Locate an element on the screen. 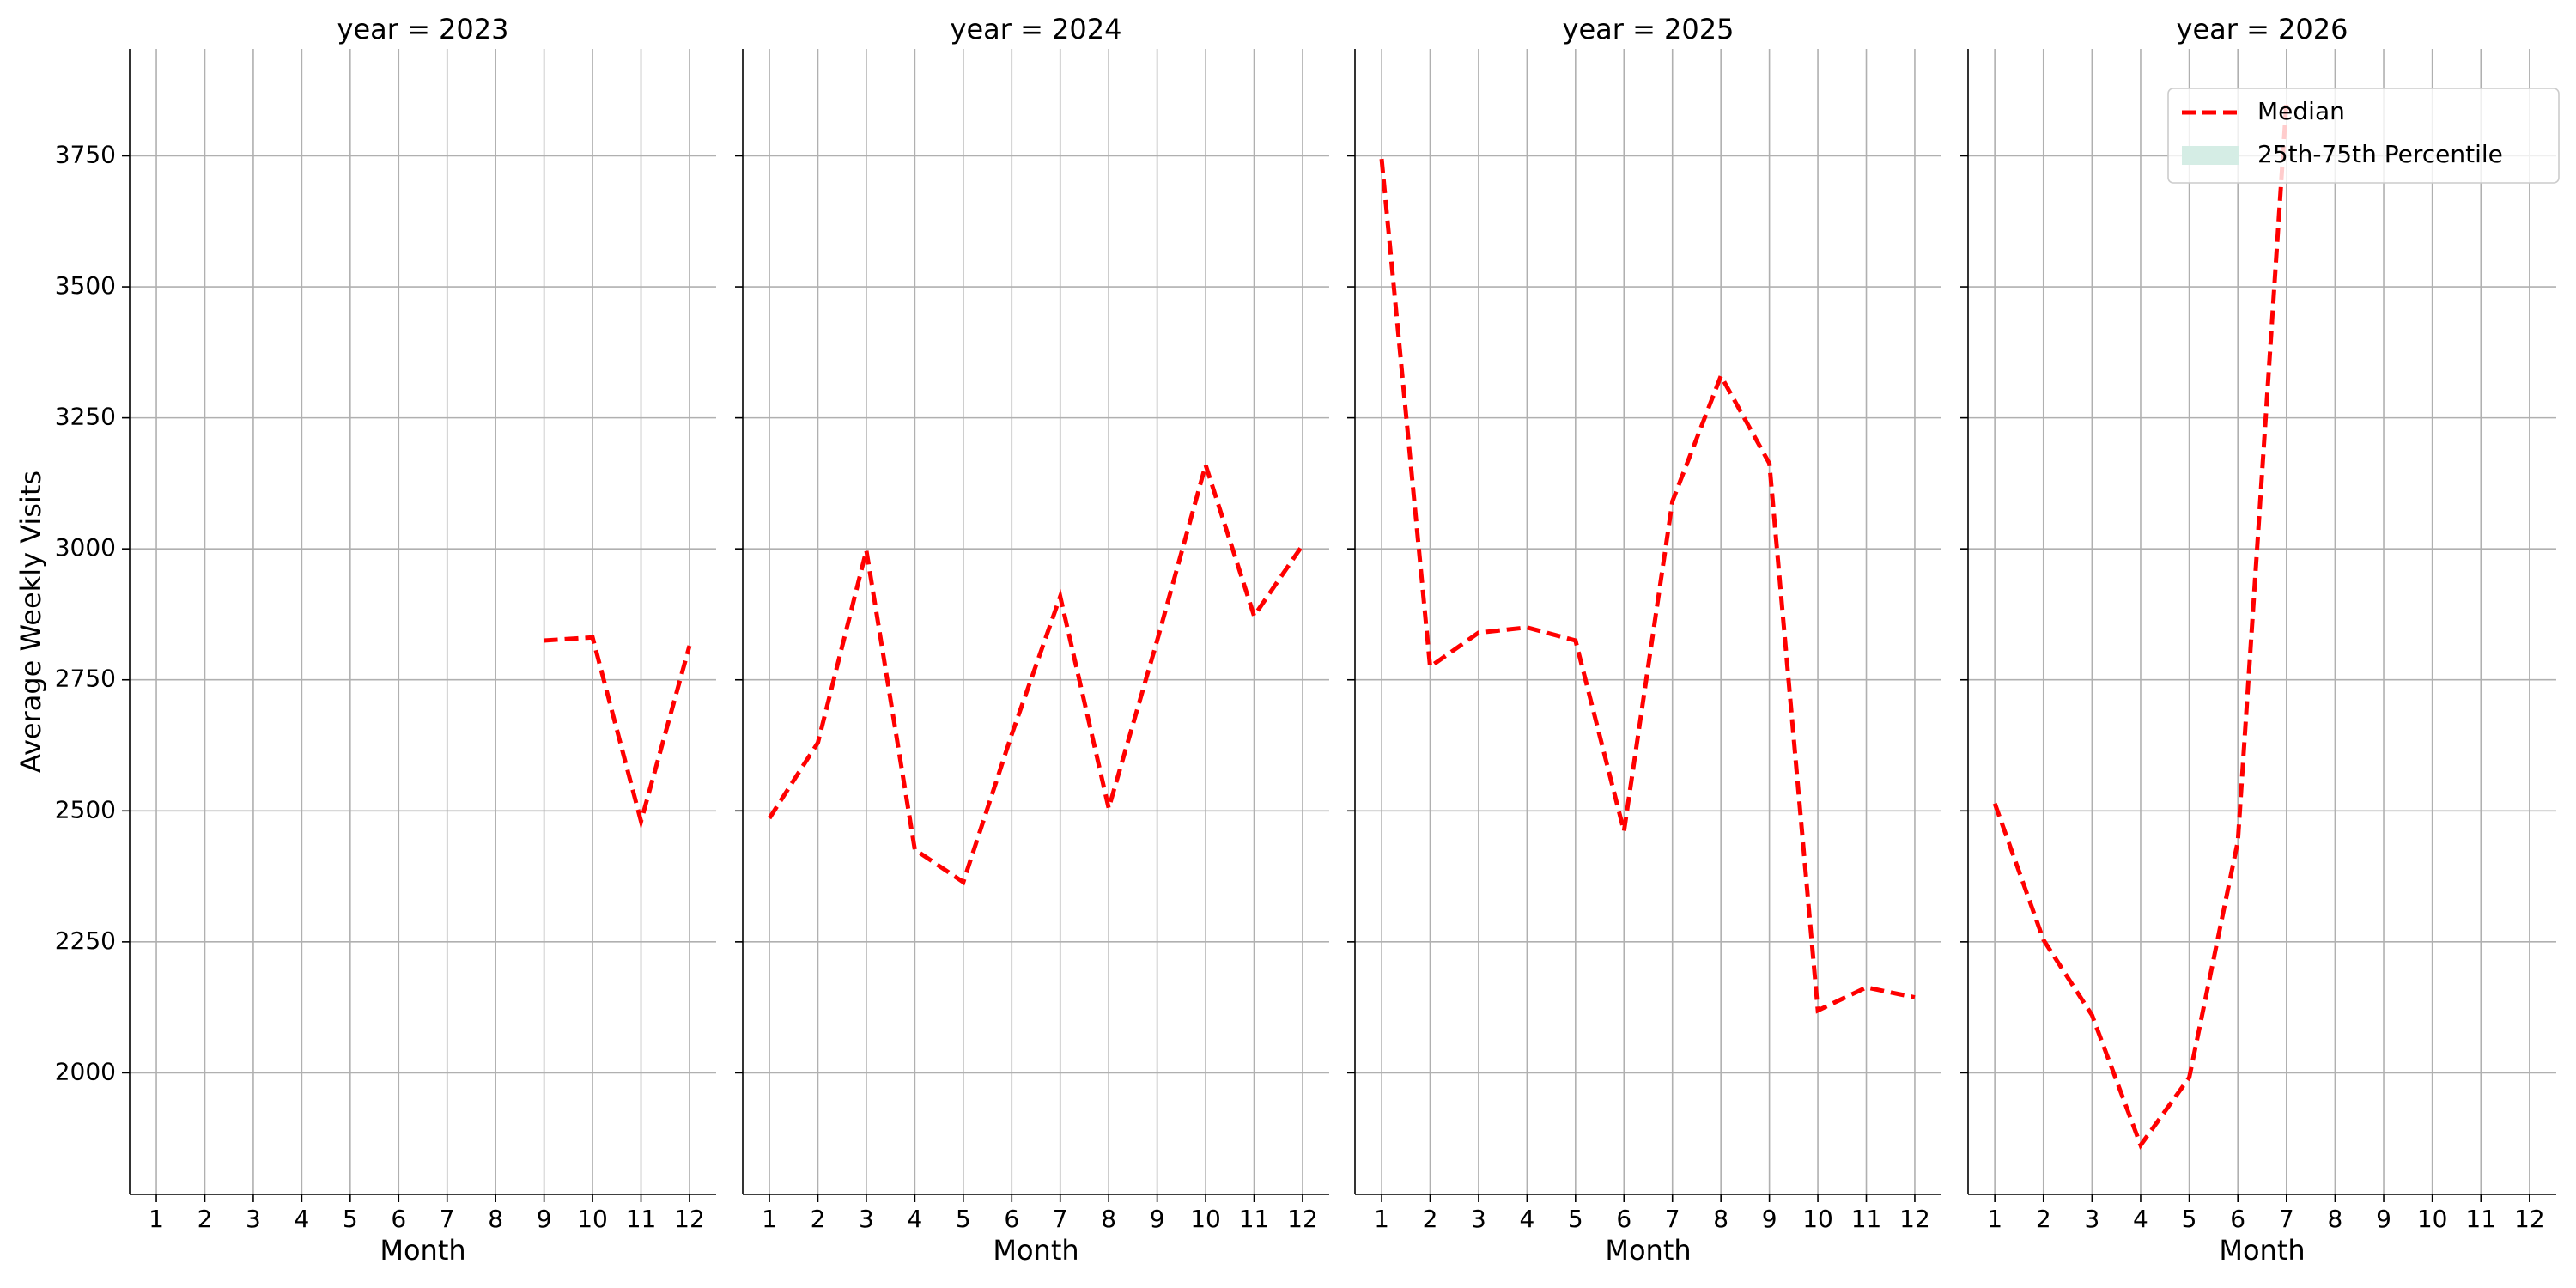 The width and height of the screenshot is (2576, 1288). panel-title: year = 2024 is located at coordinates (1036, 29).